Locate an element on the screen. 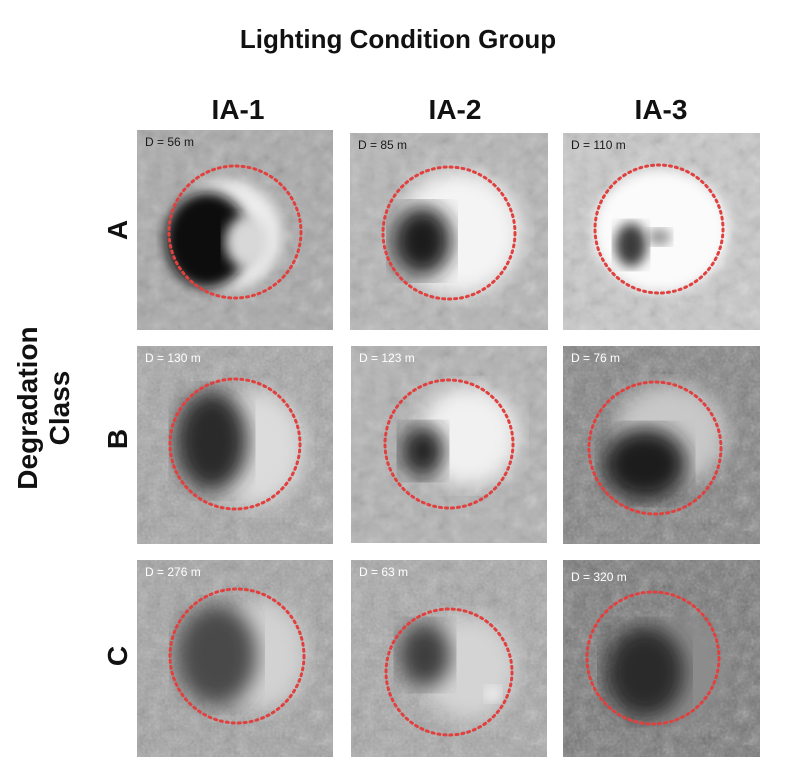 The width and height of the screenshot is (796, 771). crater-diameter-label: D = 320 m is located at coordinates (599, 577).